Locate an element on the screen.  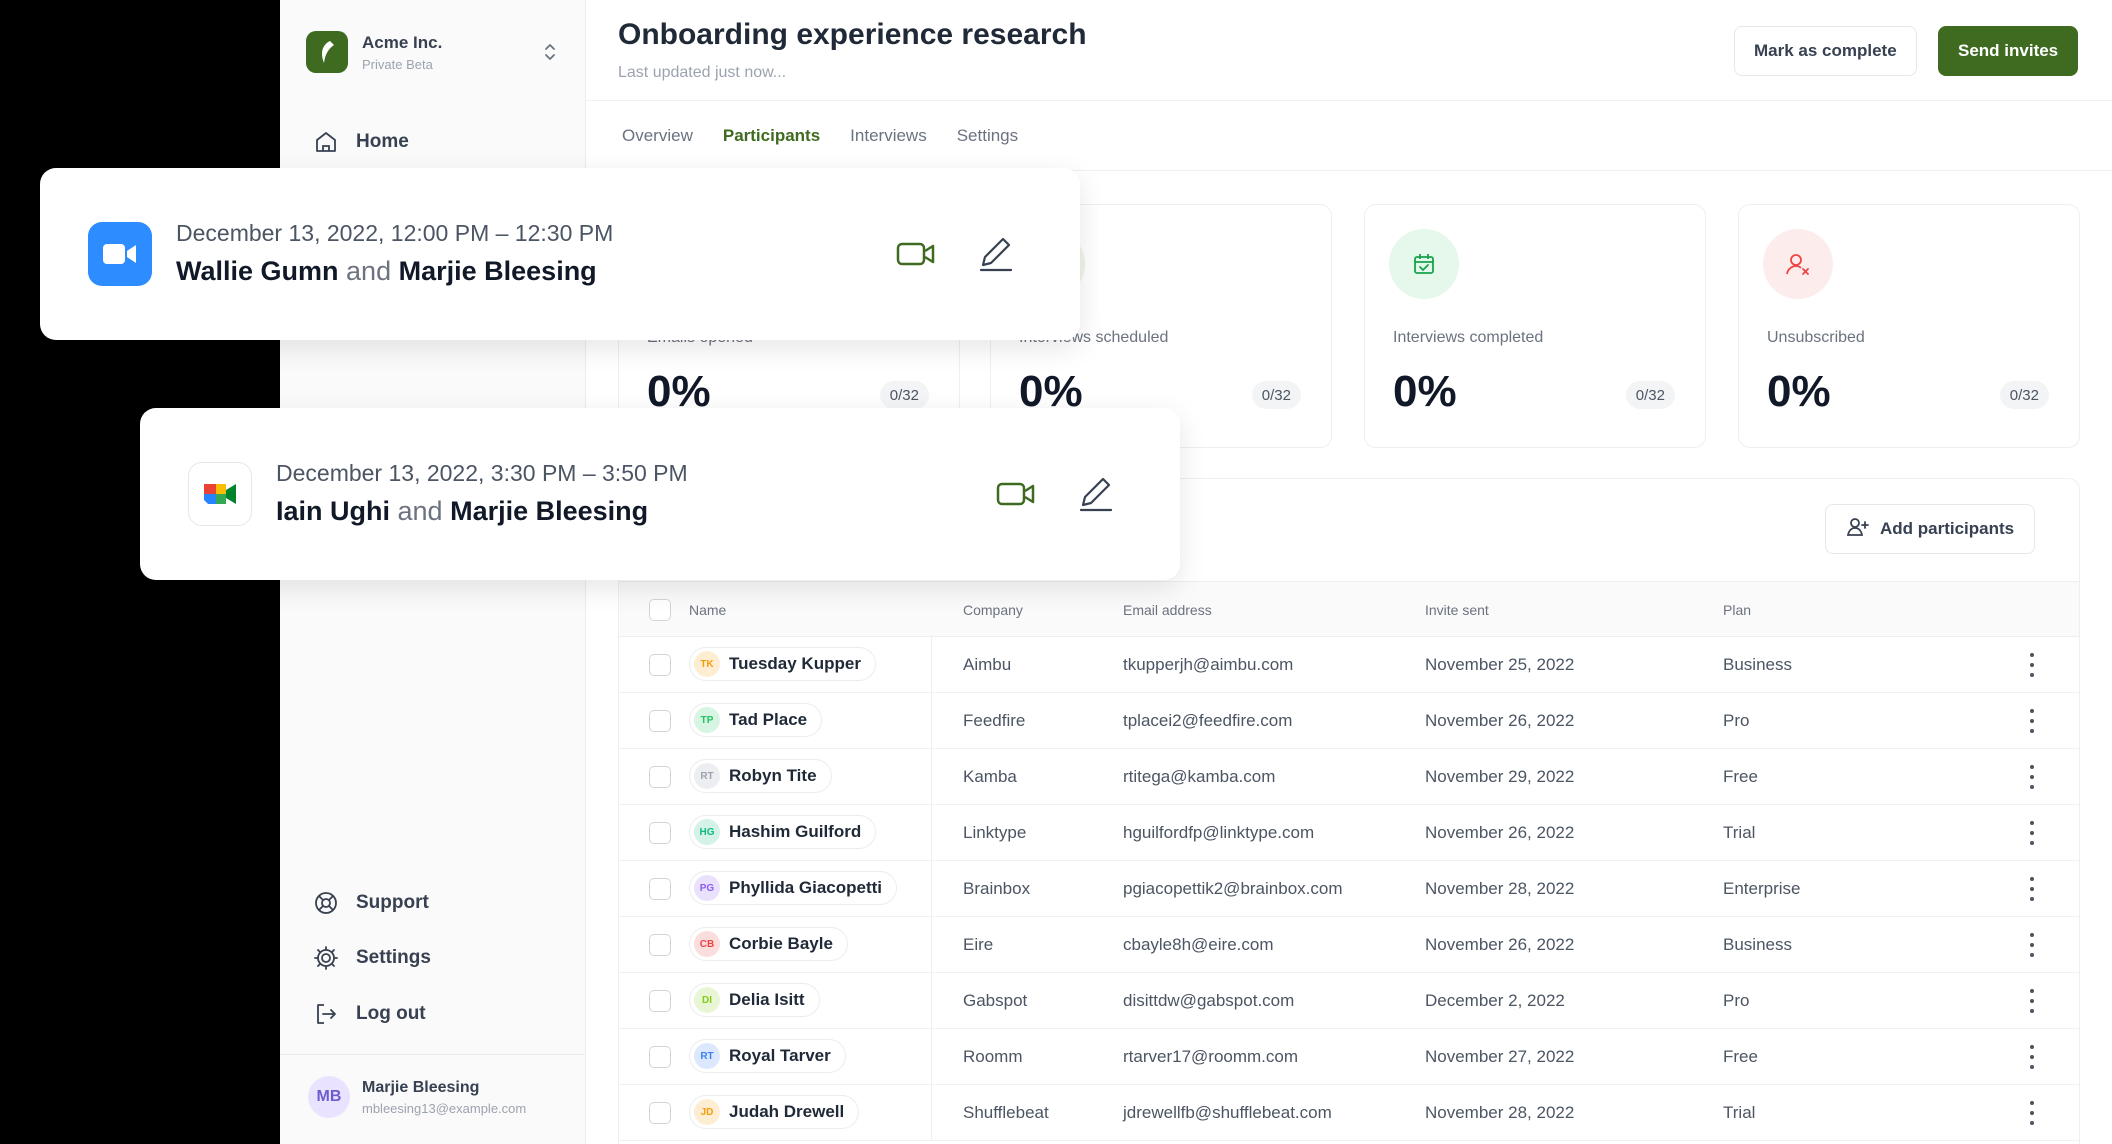
sidebar-item-settings: Settings is located at coordinates (371, 958).